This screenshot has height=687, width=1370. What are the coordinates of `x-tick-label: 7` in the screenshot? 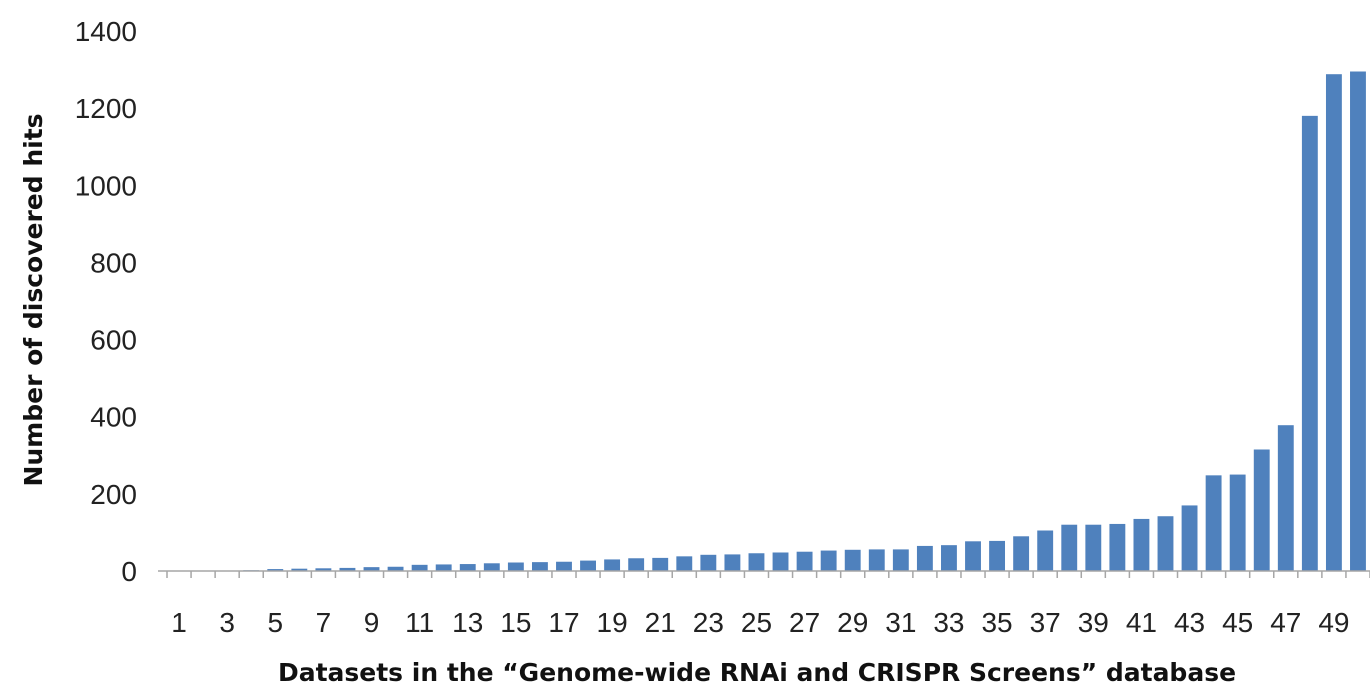 It's located at (324, 622).